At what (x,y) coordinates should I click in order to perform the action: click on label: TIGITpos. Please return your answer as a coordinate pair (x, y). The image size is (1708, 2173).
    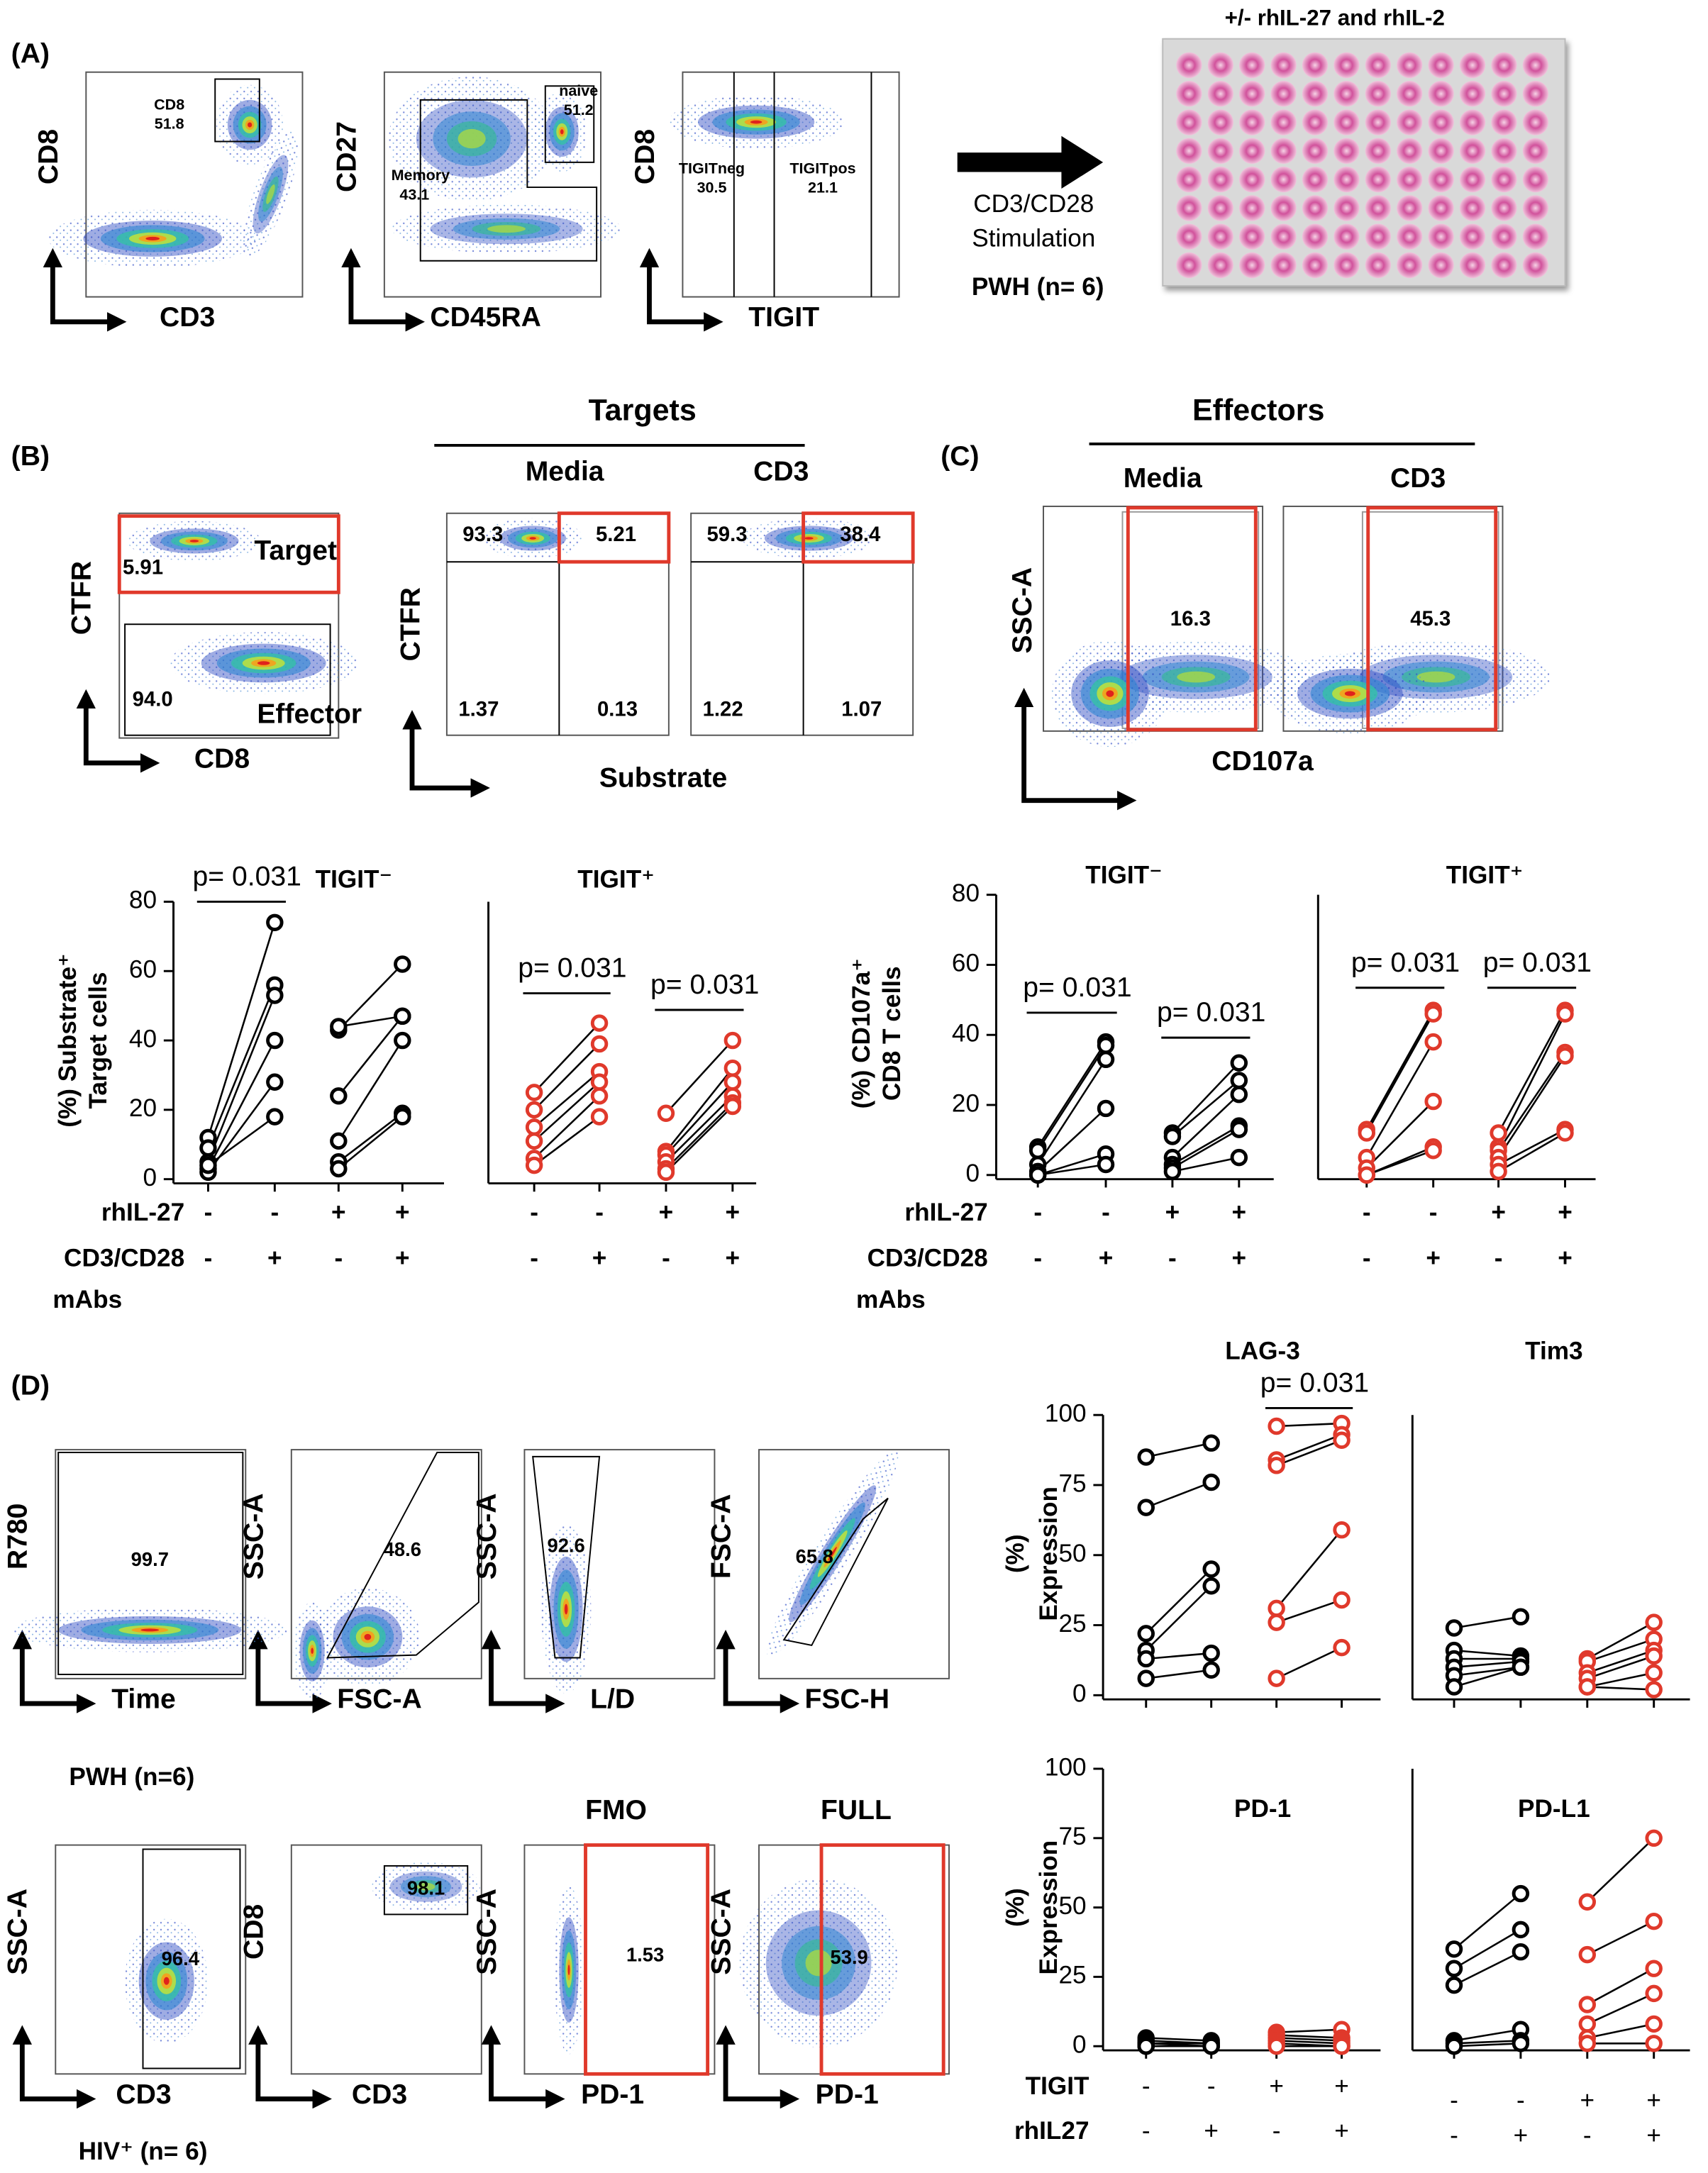
    Looking at the image, I should click on (822, 169).